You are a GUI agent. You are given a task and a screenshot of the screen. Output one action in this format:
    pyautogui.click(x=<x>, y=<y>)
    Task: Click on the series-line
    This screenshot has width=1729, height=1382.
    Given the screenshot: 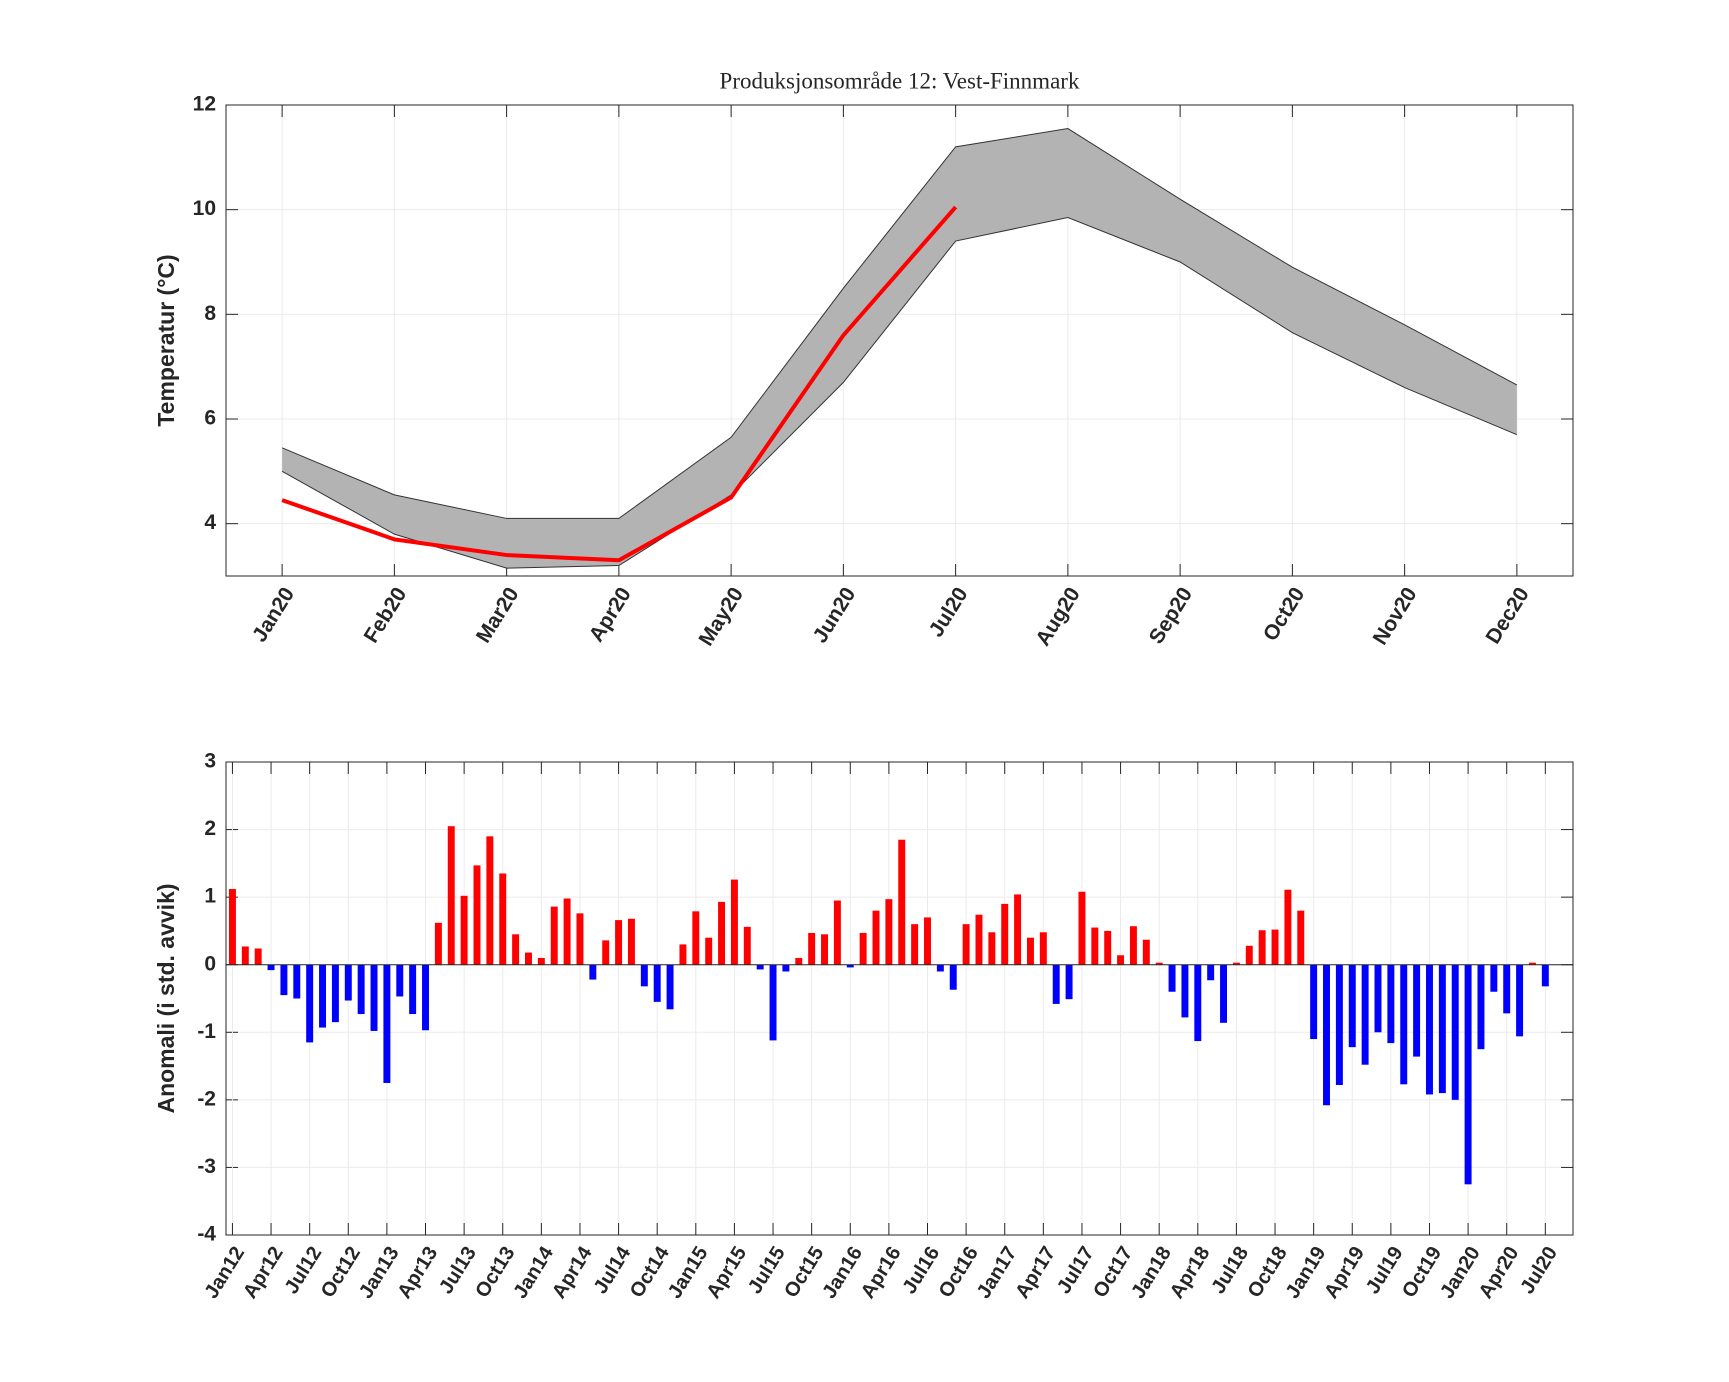 What is the action you would take?
    pyautogui.click(x=619, y=384)
    